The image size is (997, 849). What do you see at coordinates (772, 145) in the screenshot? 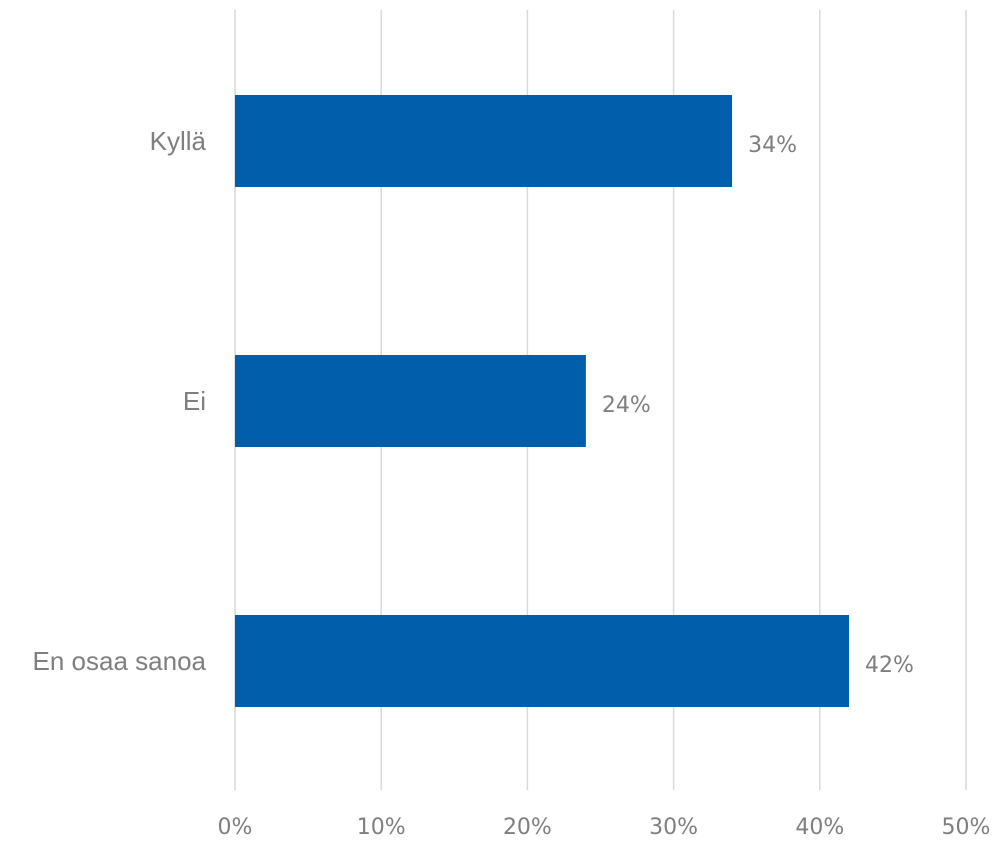
I see `data-label: 34%` at bounding box center [772, 145].